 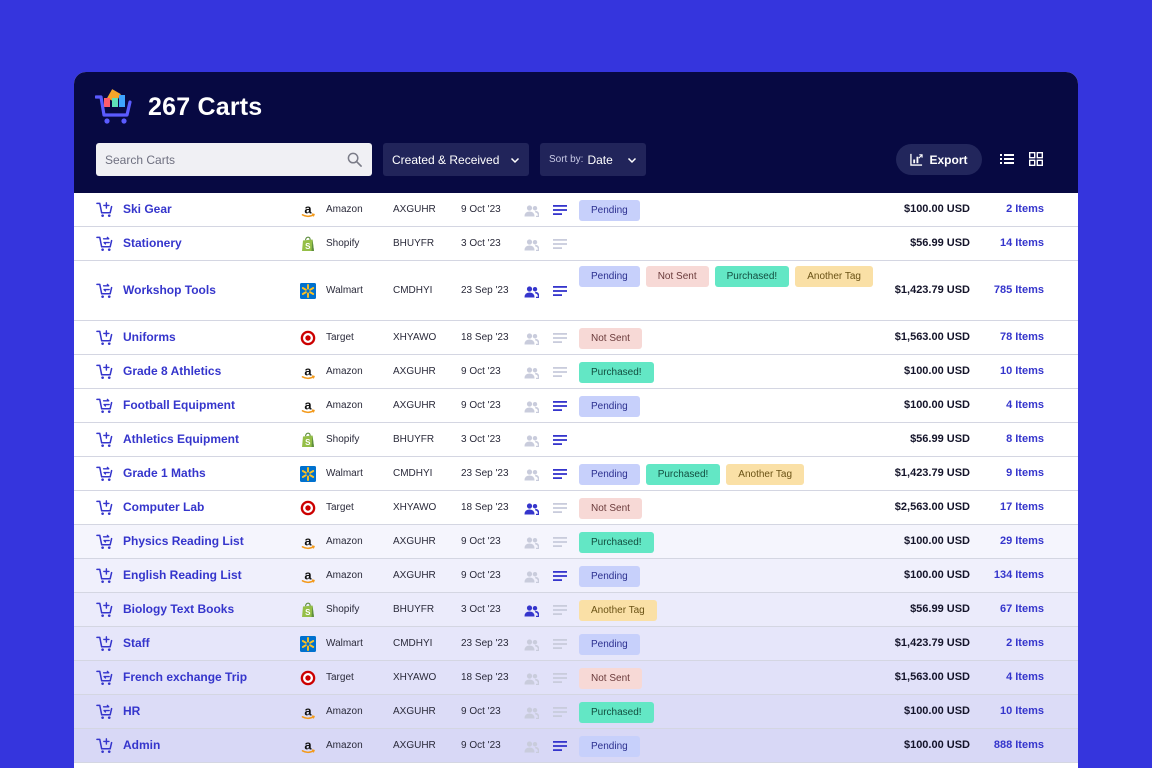 What do you see at coordinates (142, 745) in the screenshot?
I see `cart-name-link: Admin` at bounding box center [142, 745].